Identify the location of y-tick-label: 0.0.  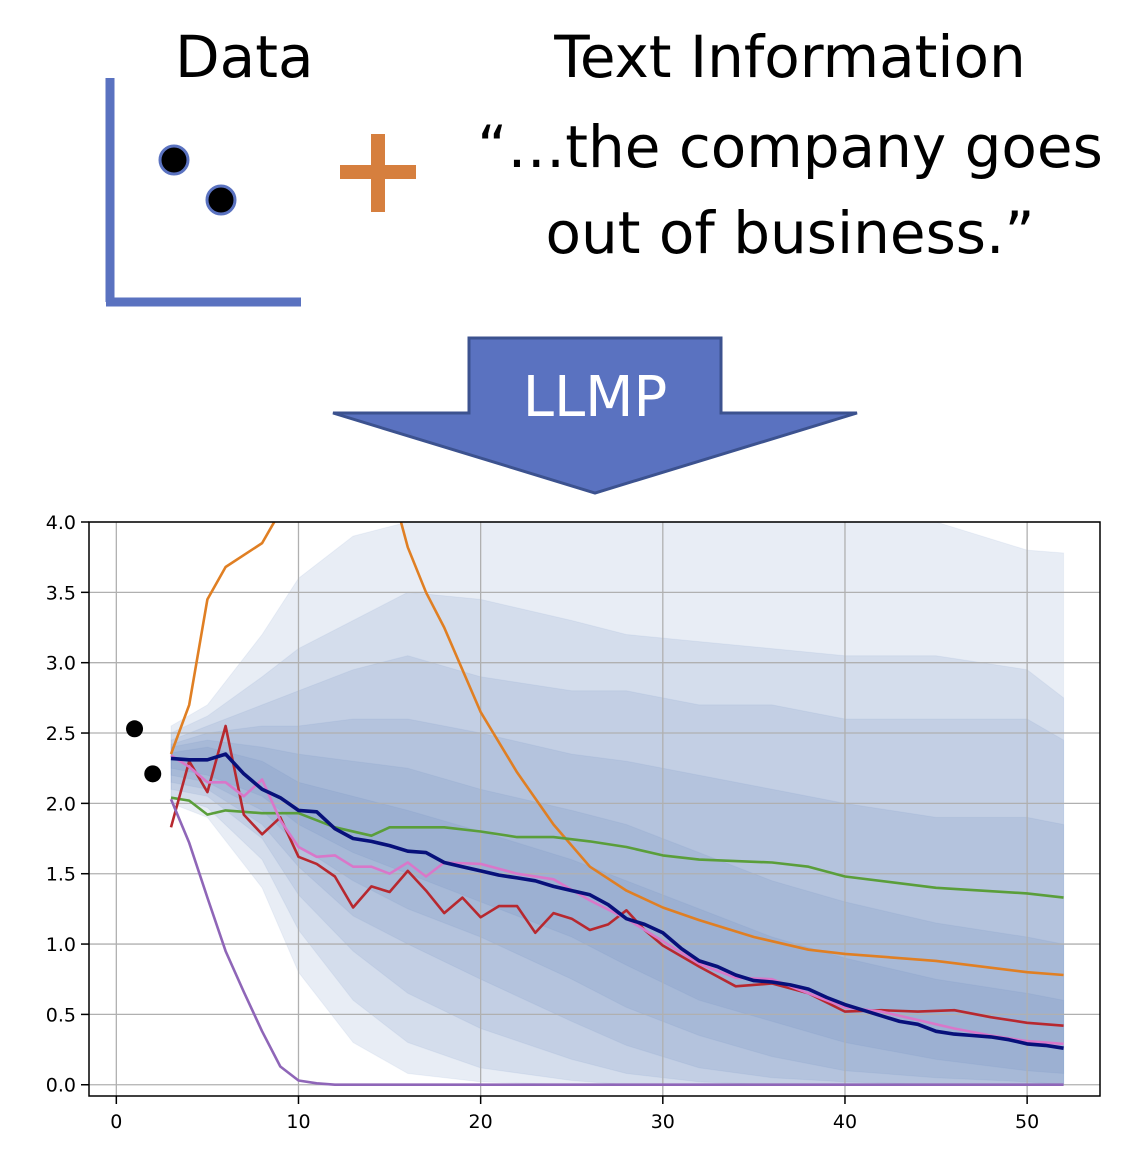
(61, 1086).